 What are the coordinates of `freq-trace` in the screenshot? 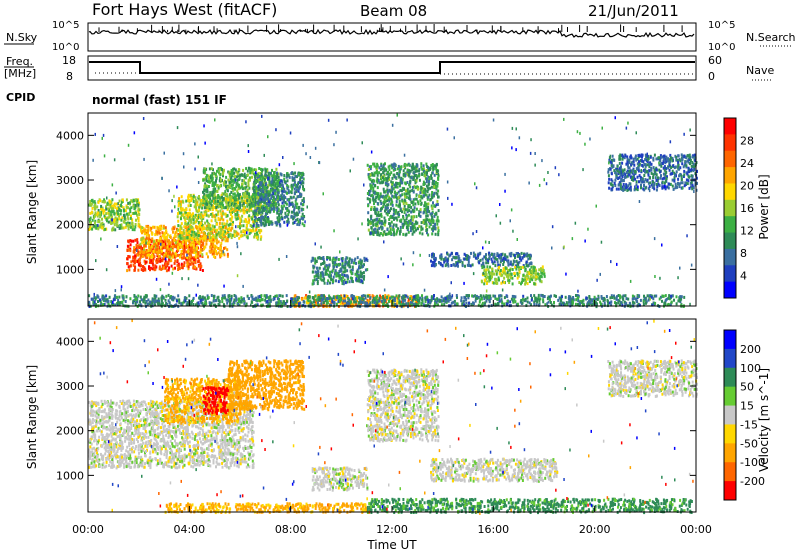 It's located at (392, 67).